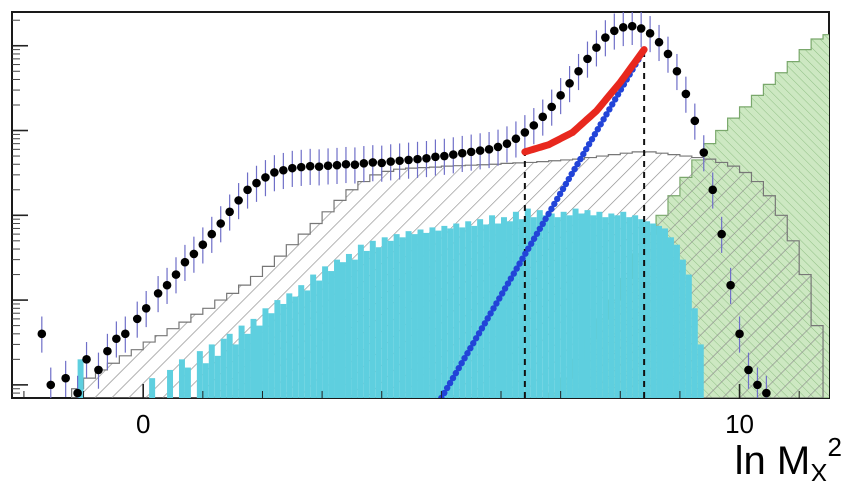 This screenshot has height=481, width=850. What do you see at coordinates (20, 206) in the screenshot?
I see `y-axis-ticks` at bounding box center [20, 206].